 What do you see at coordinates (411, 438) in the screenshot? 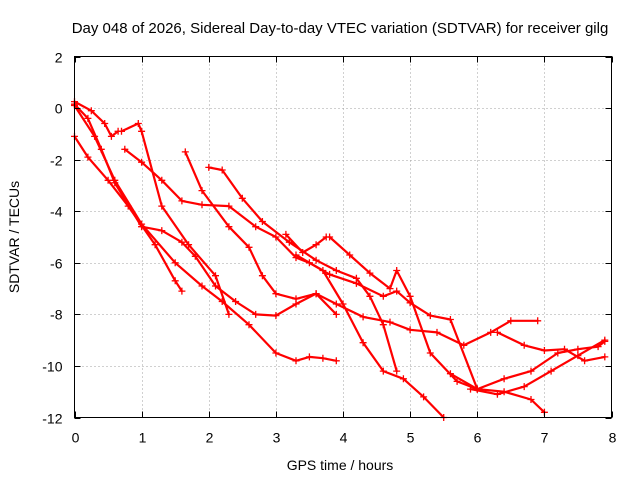
I see `x-tick-label: 5` at bounding box center [411, 438].